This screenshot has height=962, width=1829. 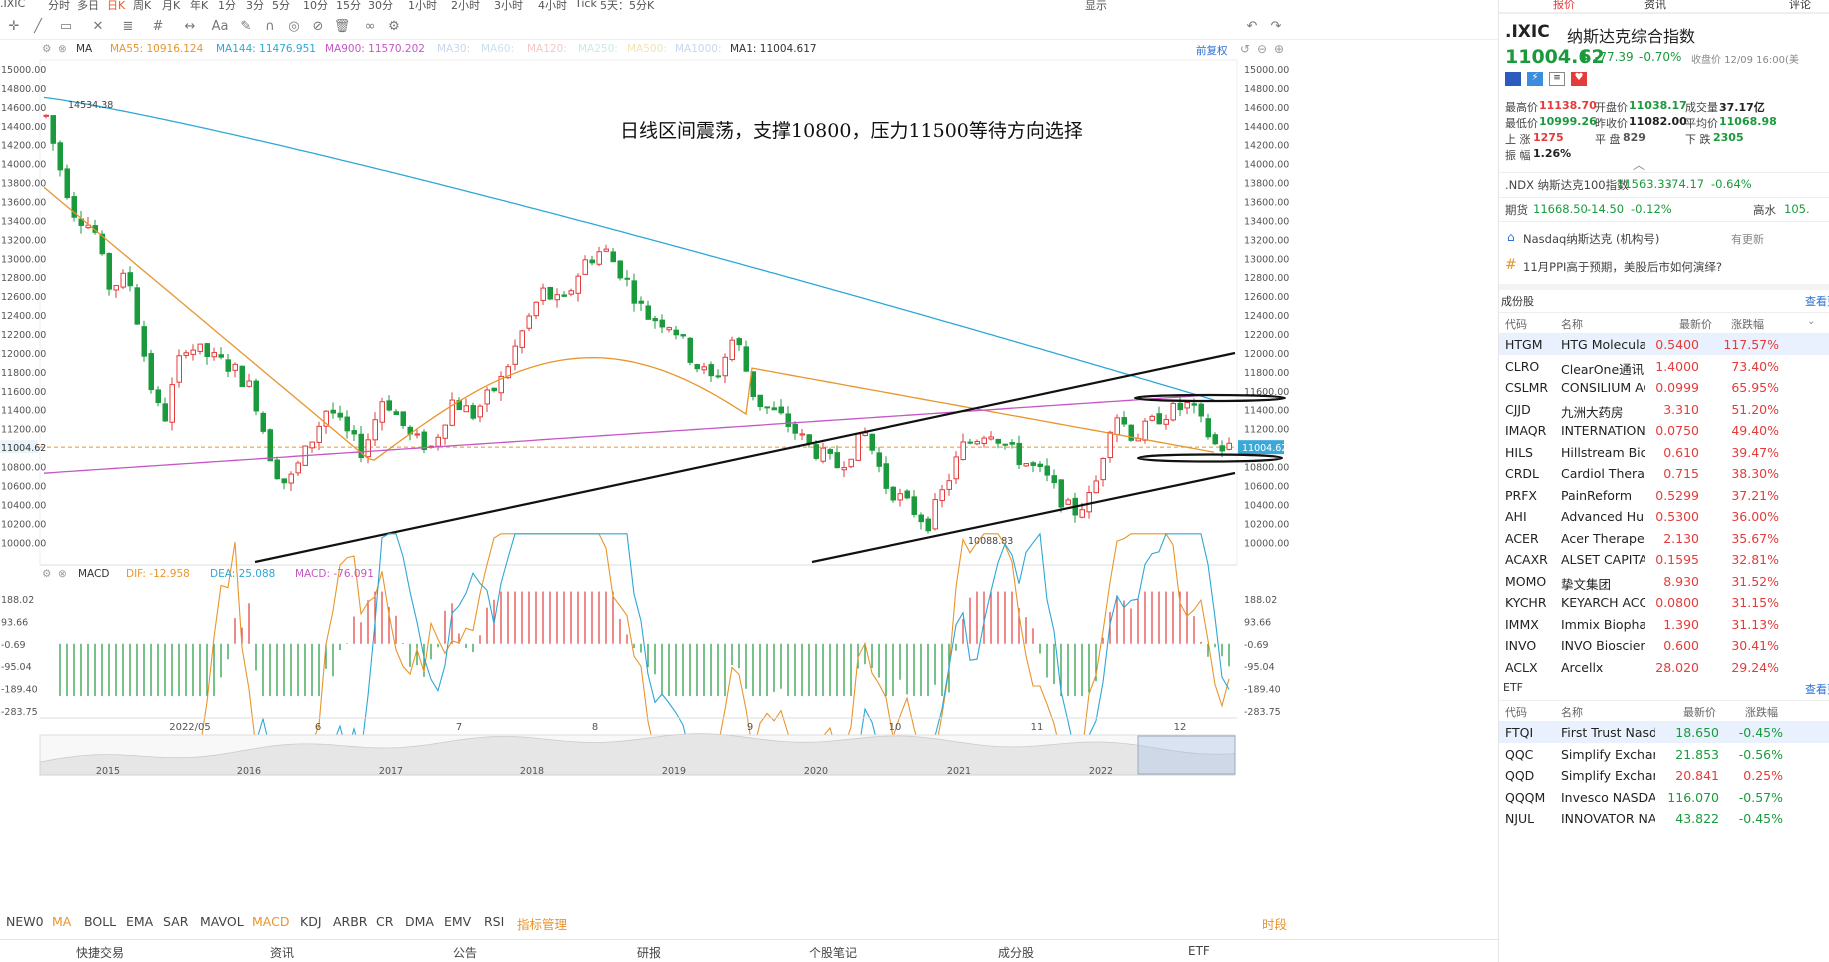 What do you see at coordinates (220, 26) in the screenshot?
I see `text-tool-icon: Aa` at bounding box center [220, 26].